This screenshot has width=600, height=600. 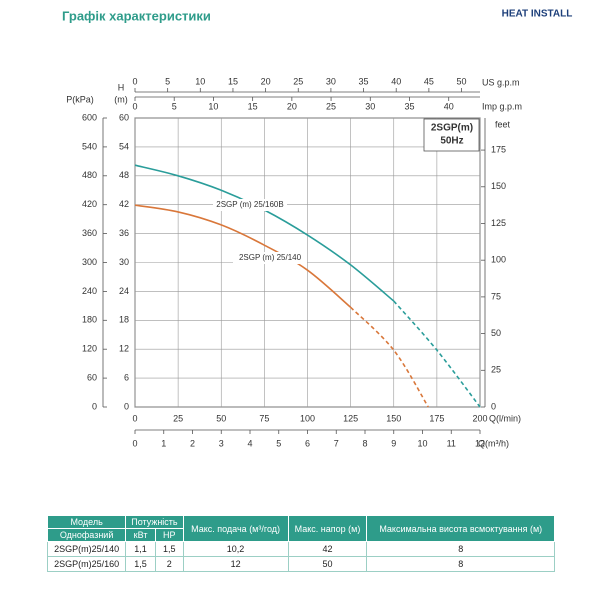 What do you see at coordinates (498, 186) in the screenshot?
I see `tick-label: 150` at bounding box center [498, 186].